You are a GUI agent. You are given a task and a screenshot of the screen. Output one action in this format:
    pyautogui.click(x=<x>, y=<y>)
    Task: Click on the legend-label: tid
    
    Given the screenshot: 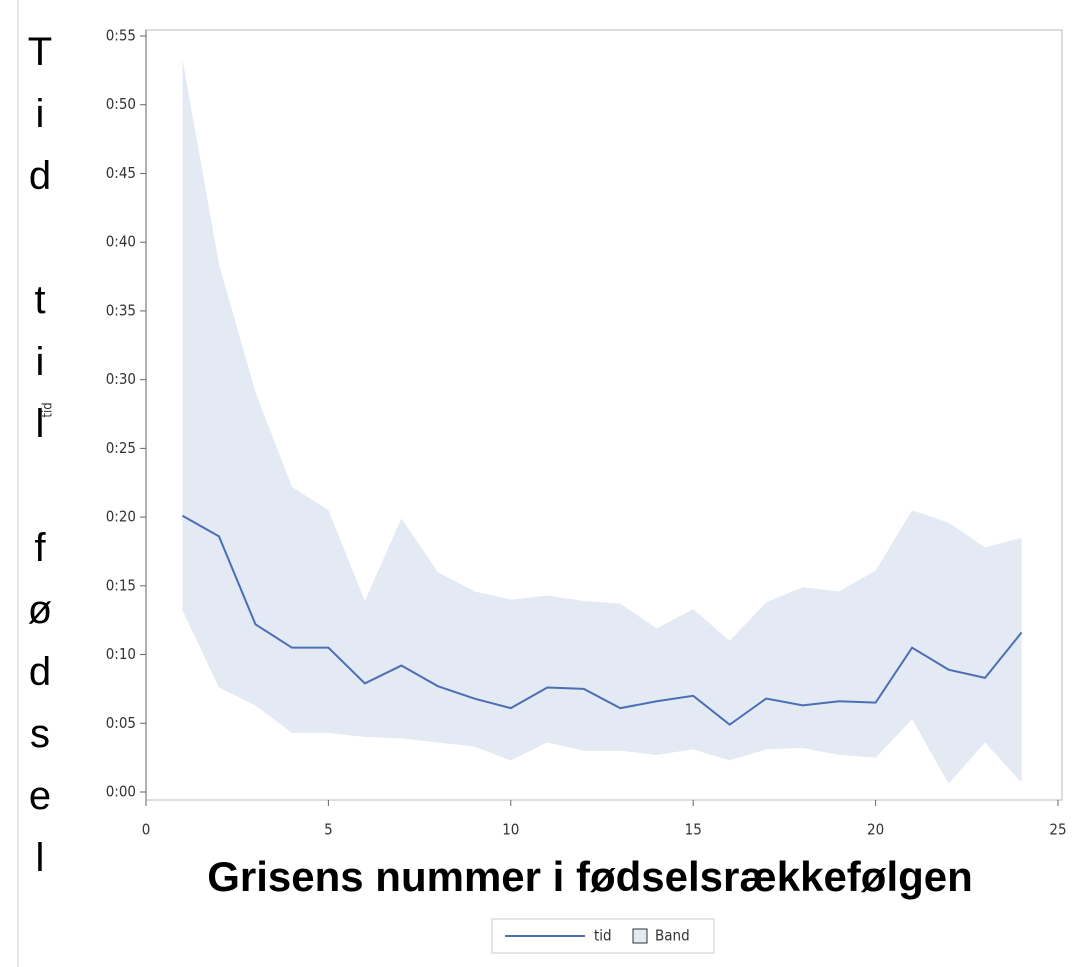 What is the action you would take?
    pyautogui.click(x=603, y=936)
    